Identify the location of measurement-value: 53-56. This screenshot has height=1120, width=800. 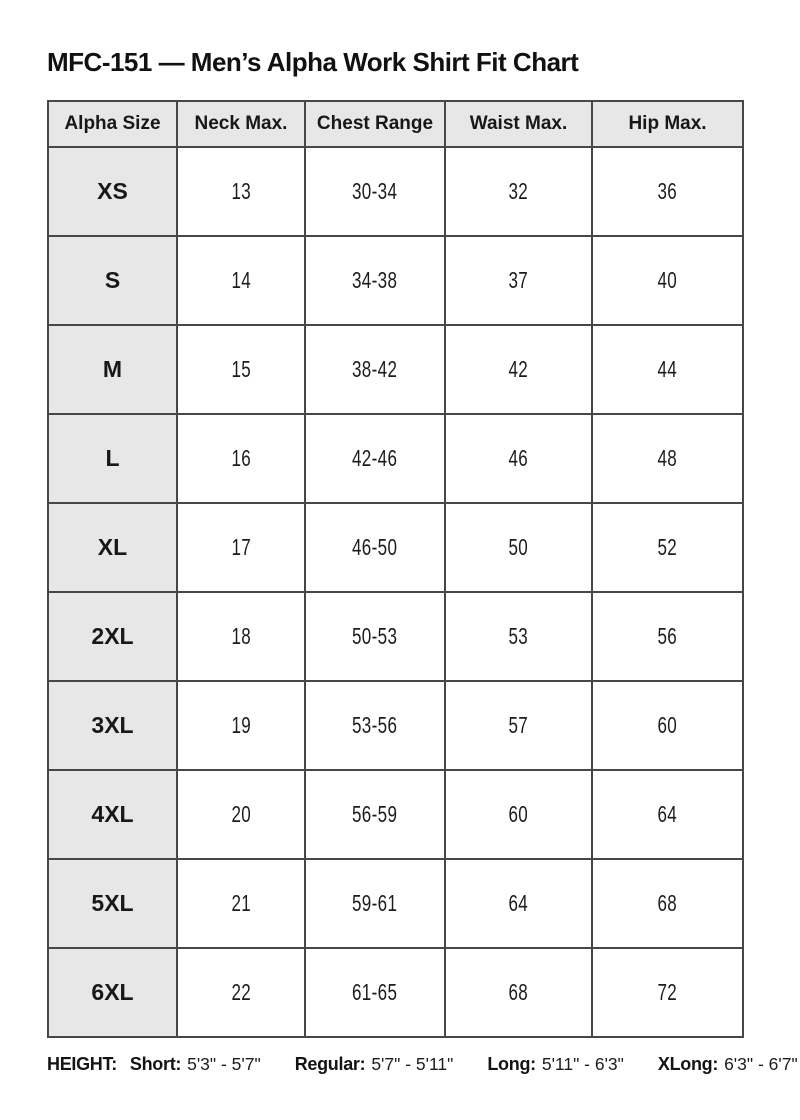
(375, 725).